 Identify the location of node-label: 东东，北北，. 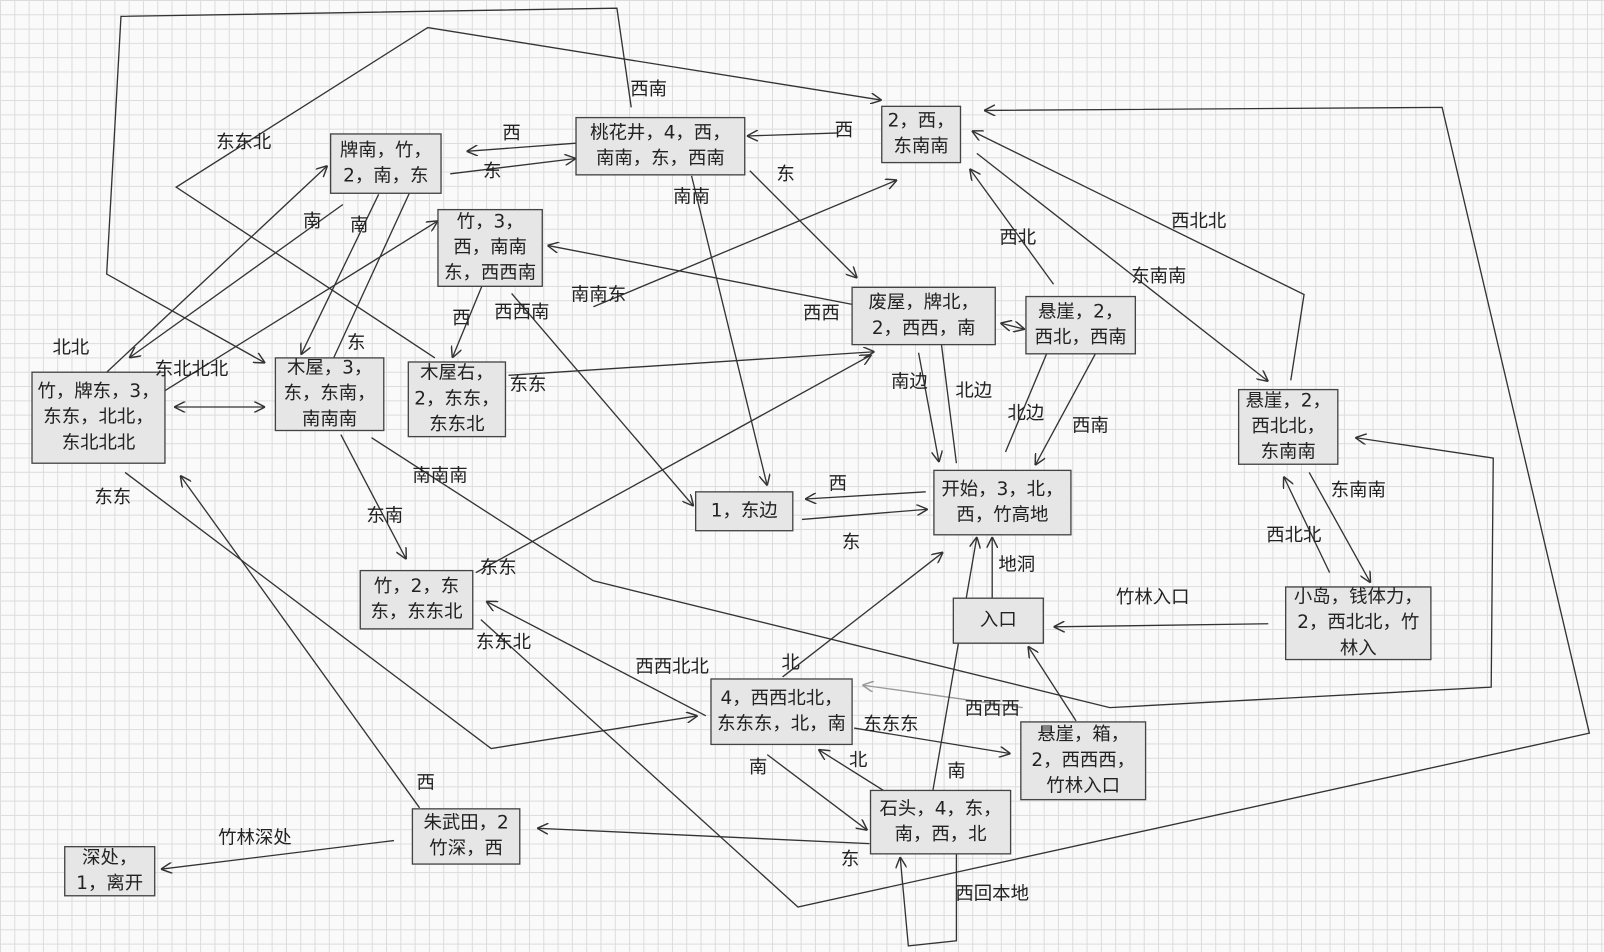
(98, 417).